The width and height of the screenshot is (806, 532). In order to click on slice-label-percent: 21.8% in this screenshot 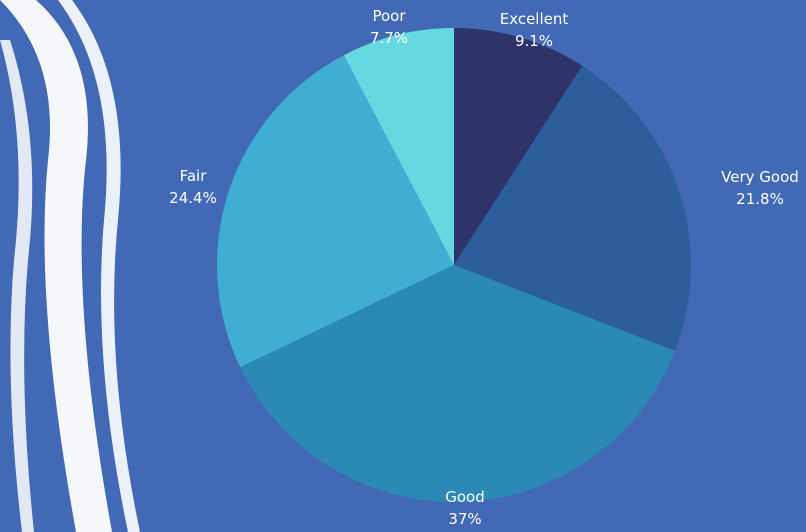, I will do `click(760, 199)`.